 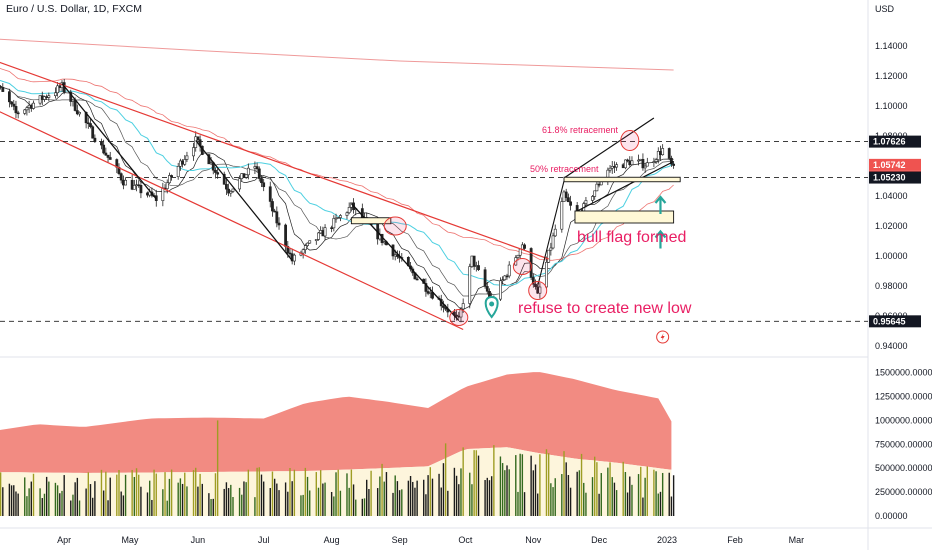 I want to click on price-tag, so click(x=895, y=141).